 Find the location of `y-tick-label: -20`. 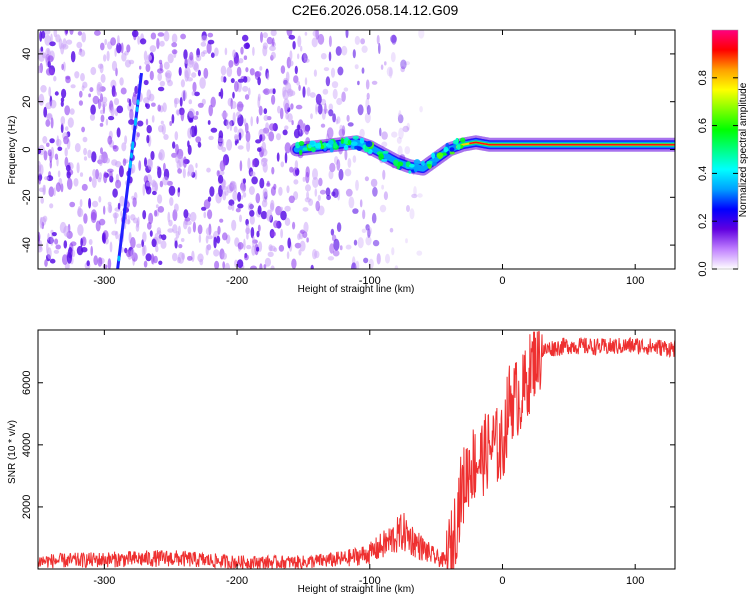

y-tick-label: -20 is located at coordinates (27, 197).